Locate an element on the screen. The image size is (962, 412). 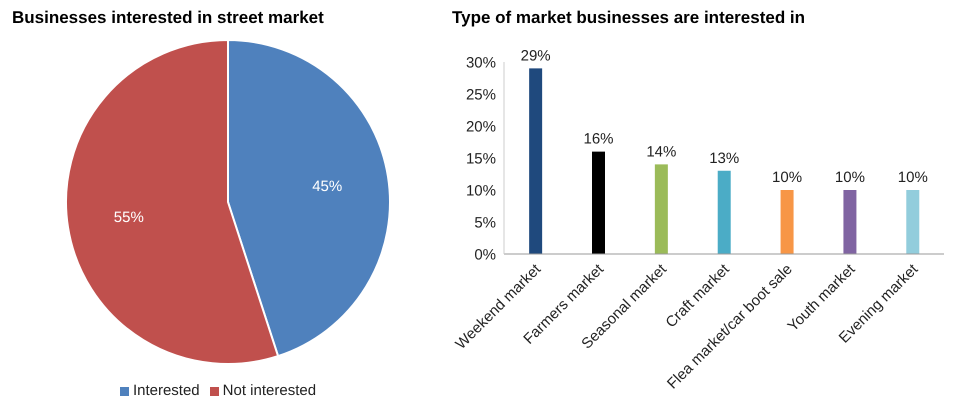
data-label: 29% is located at coordinates (535, 55).